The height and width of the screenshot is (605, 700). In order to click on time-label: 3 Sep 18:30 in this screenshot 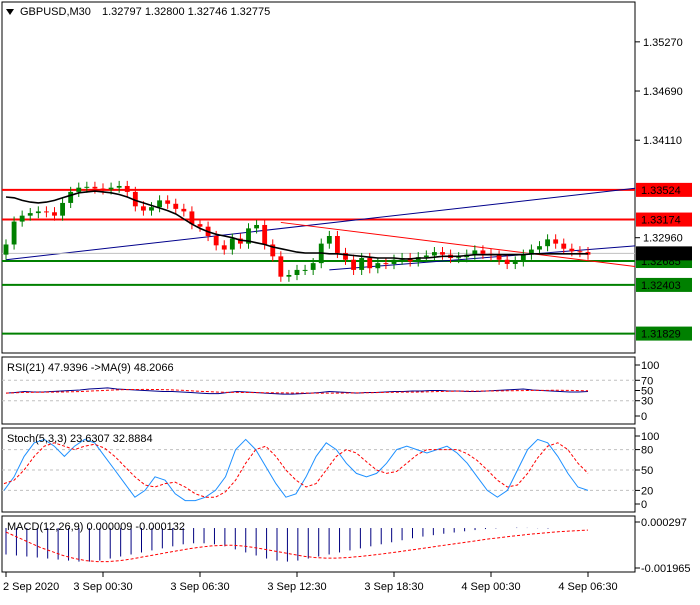, I will do `click(393, 587)`.